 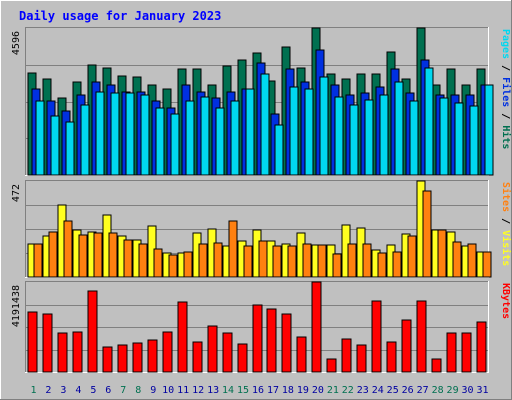 I want to click on day-label-10: 10, so click(x=168, y=390).